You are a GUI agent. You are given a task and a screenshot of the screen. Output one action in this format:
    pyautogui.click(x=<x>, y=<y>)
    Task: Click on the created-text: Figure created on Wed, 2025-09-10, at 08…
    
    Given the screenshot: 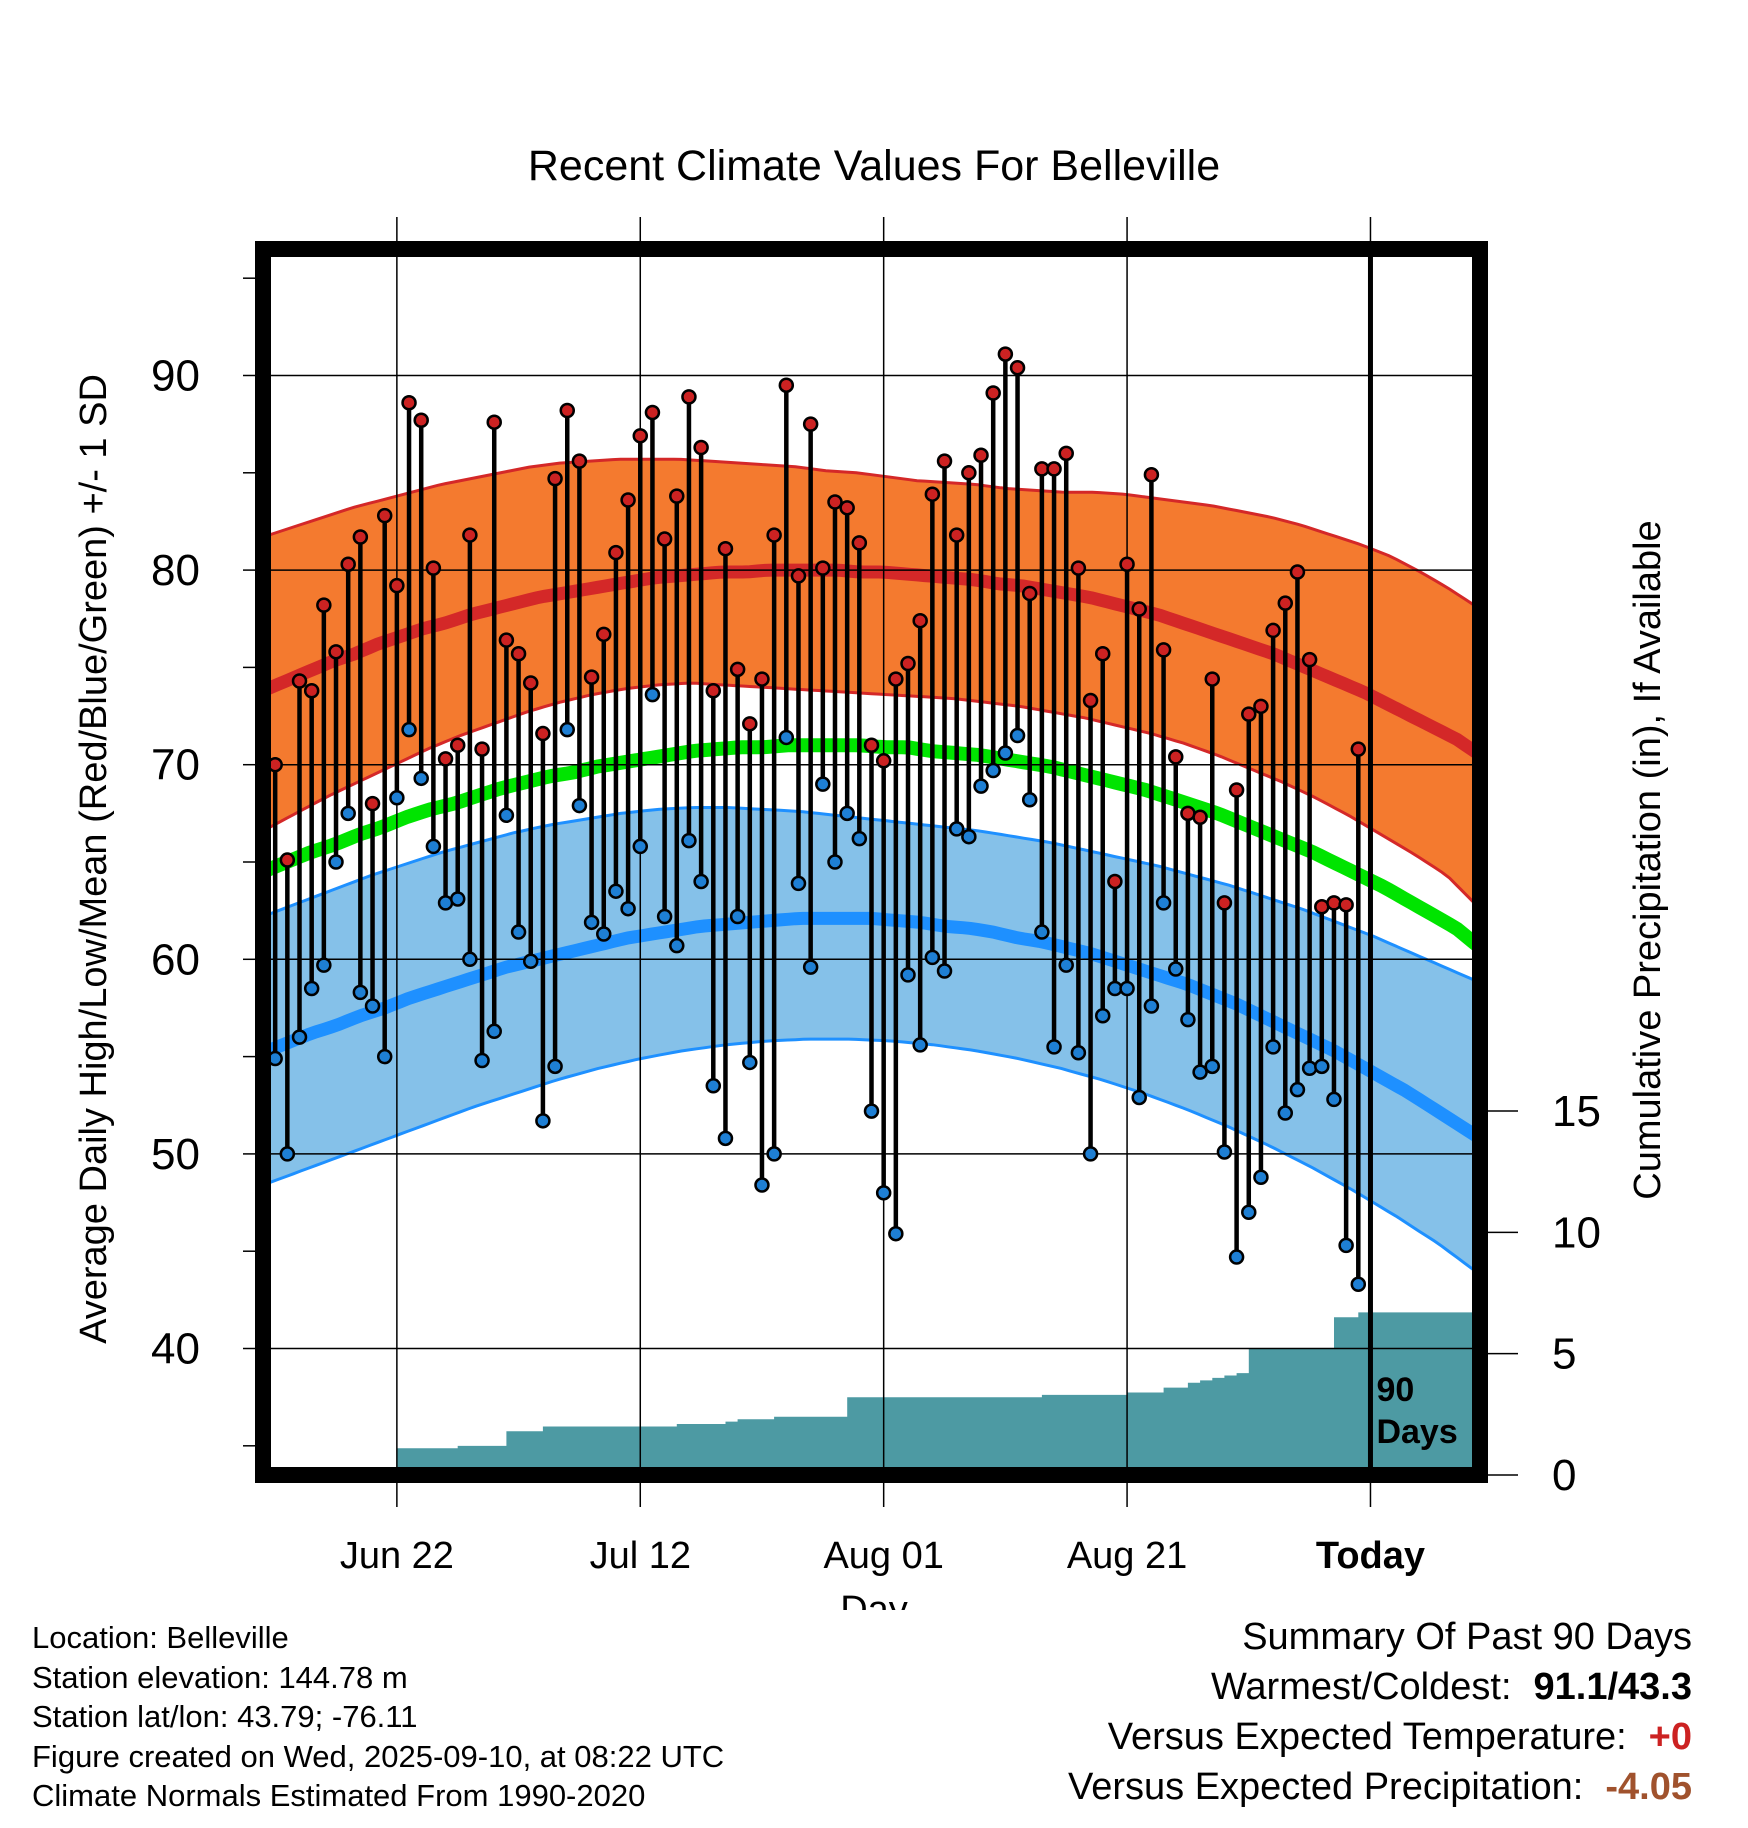 What is the action you would take?
    pyautogui.click(x=378, y=1756)
    